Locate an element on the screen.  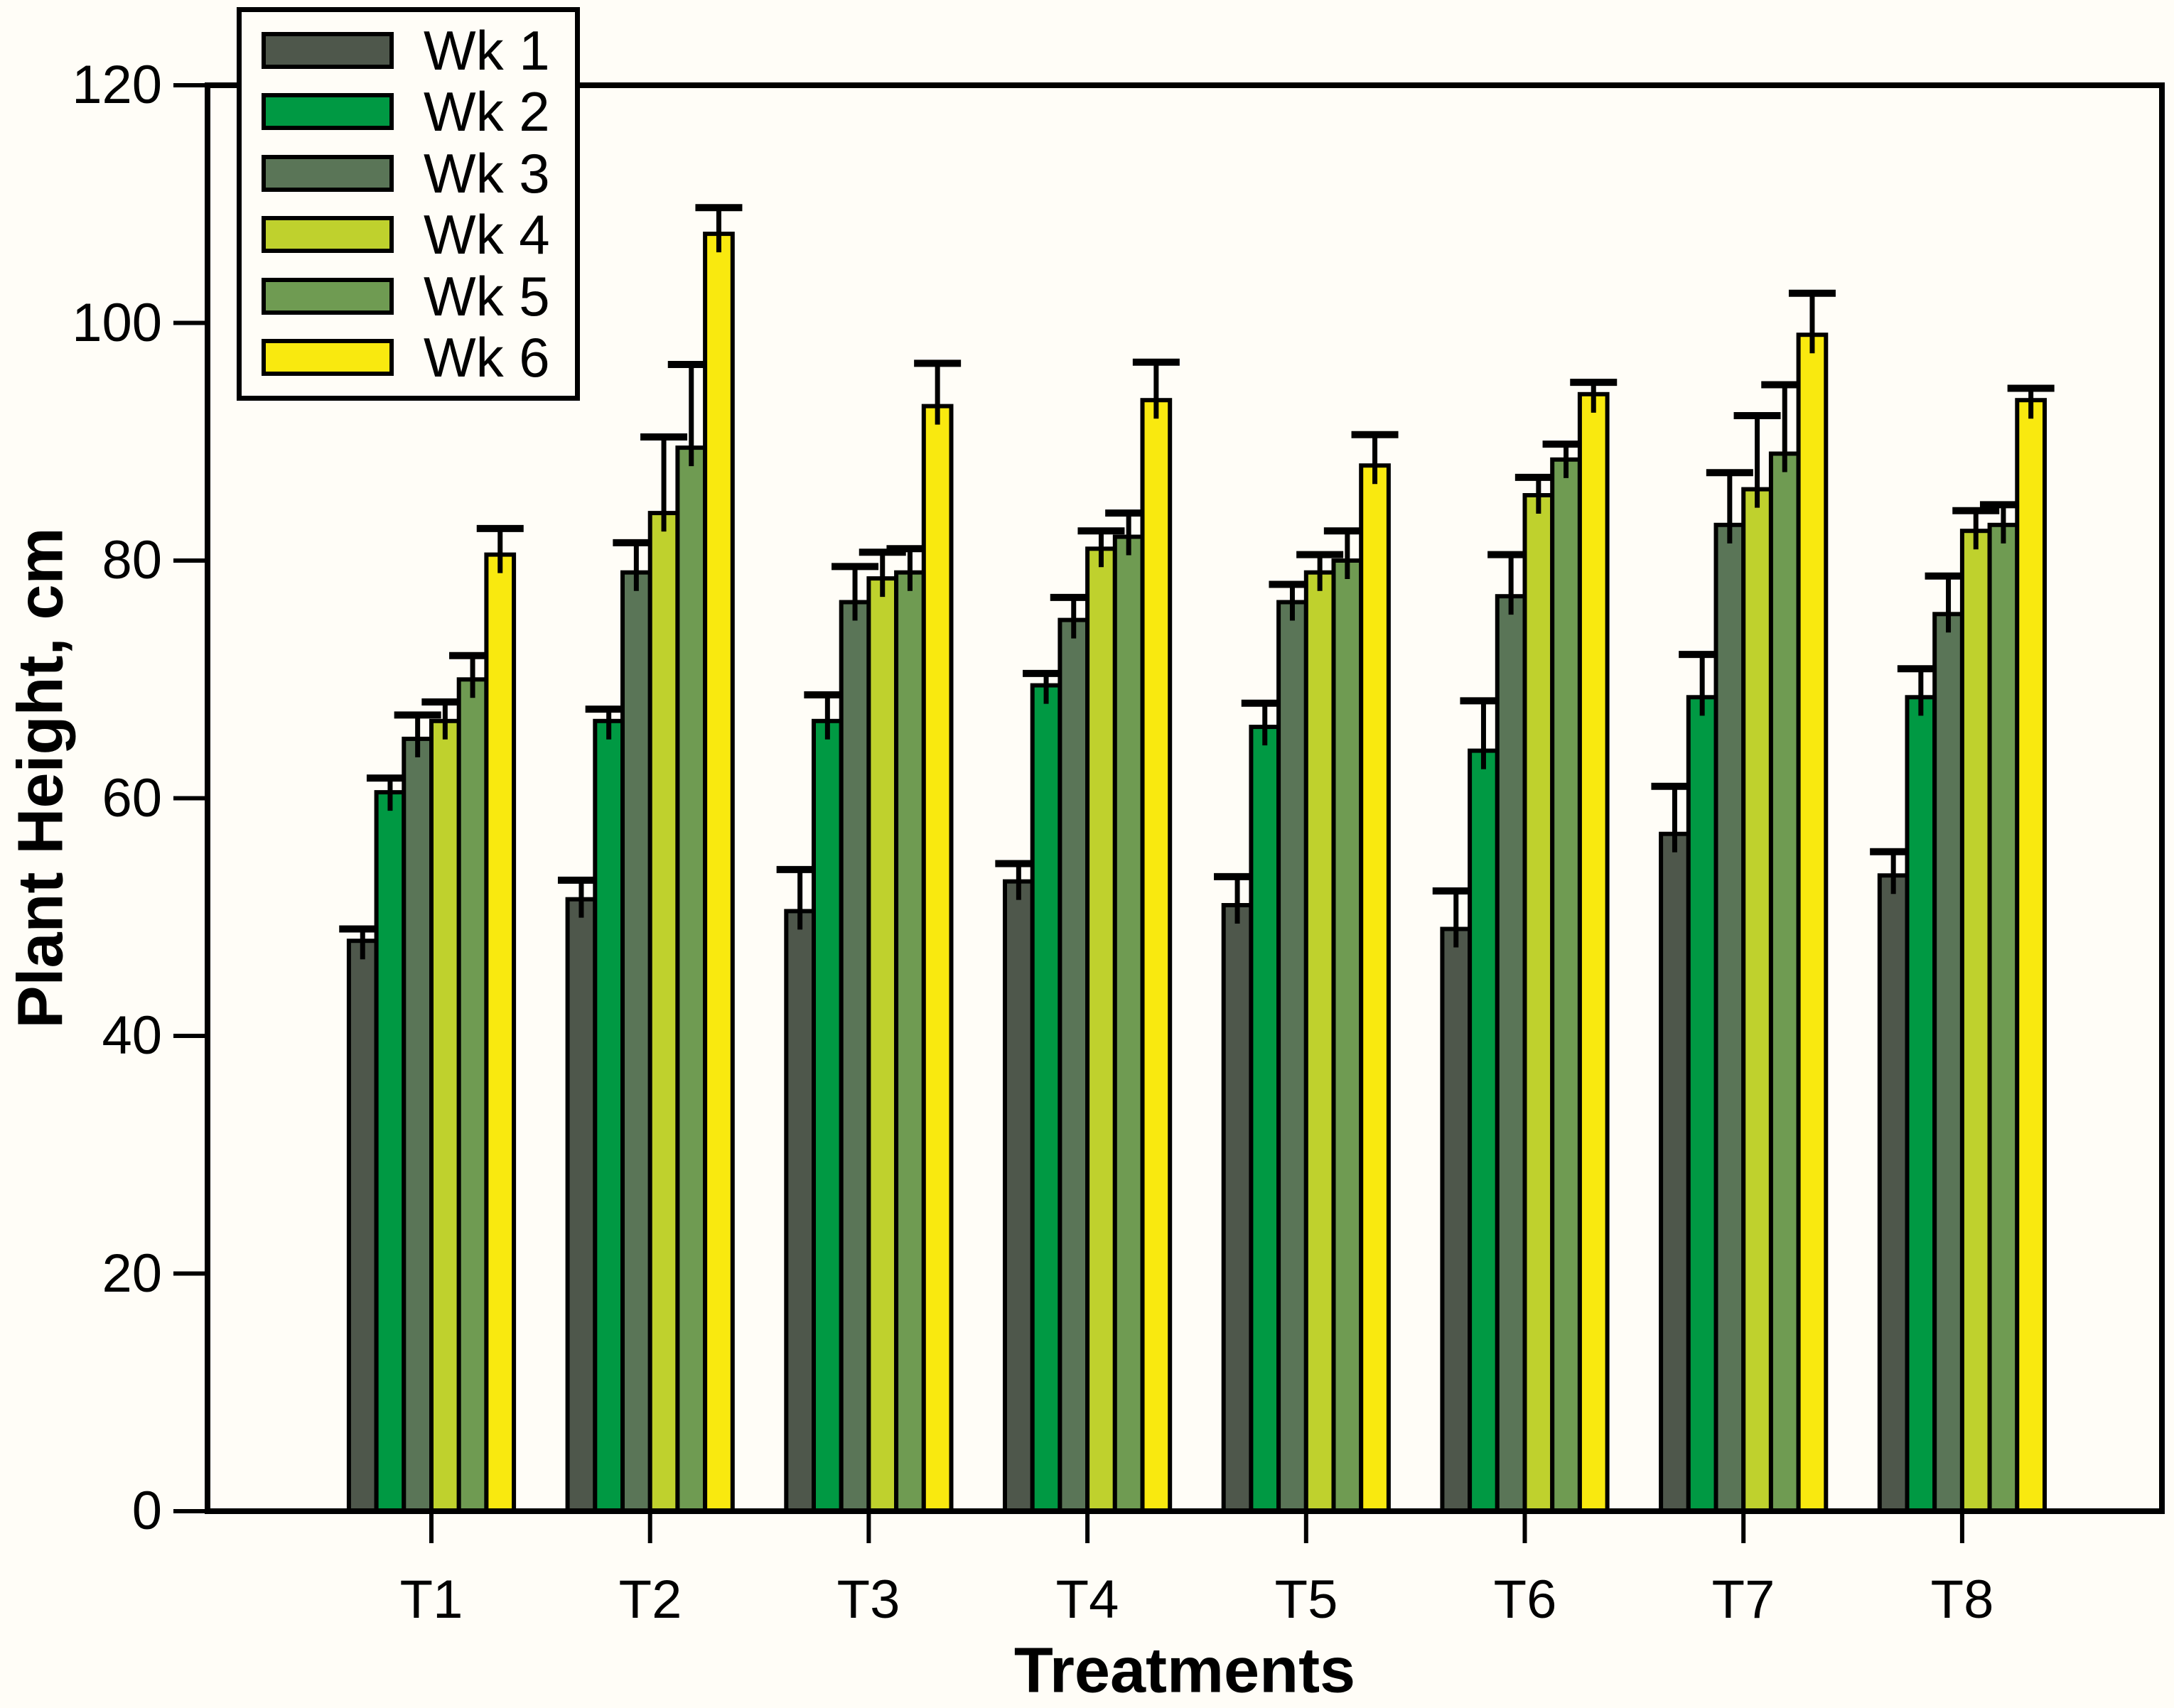
bar-wk1-t7 is located at coordinates (1675, 1172).